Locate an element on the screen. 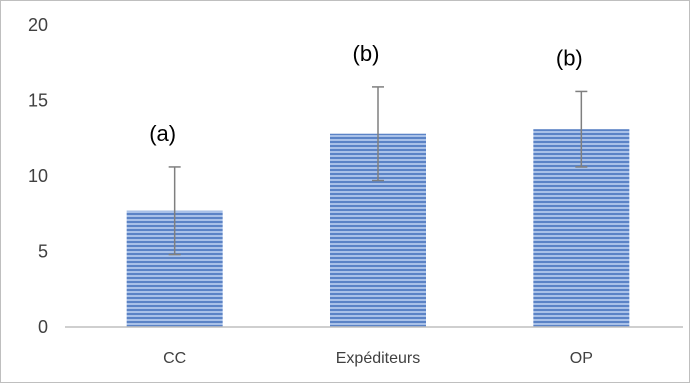 The width and height of the screenshot is (690, 387). y-tick-label: 5 is located at coordinates (43, 252).